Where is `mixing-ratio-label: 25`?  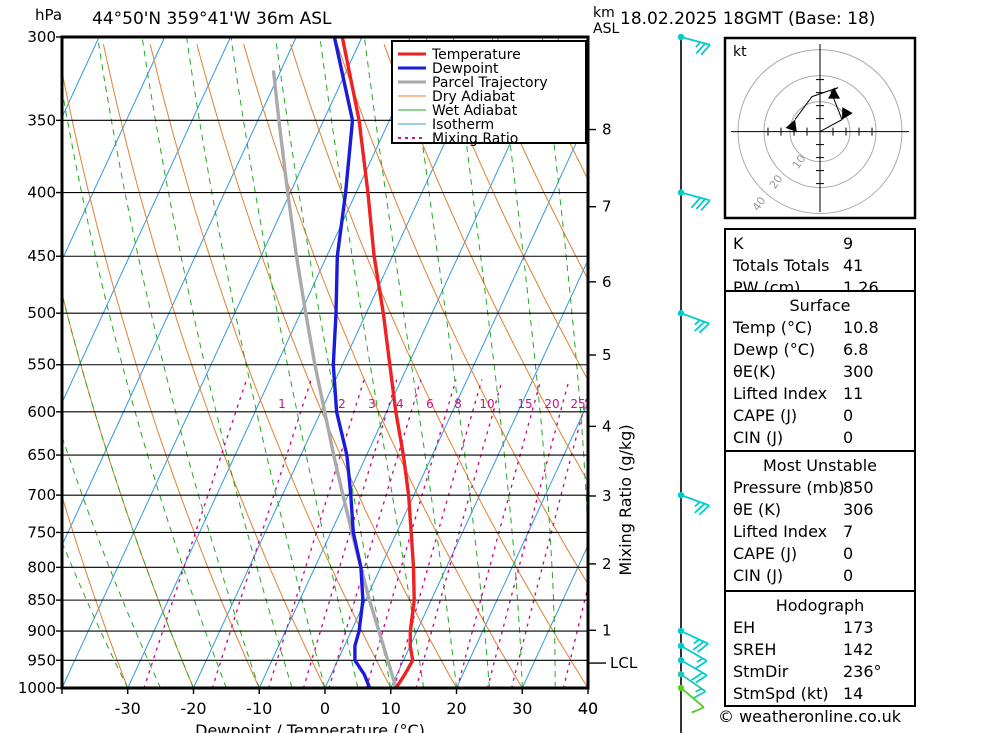
mixing-ratio-label: 25 is located at coordinates (577, 404).